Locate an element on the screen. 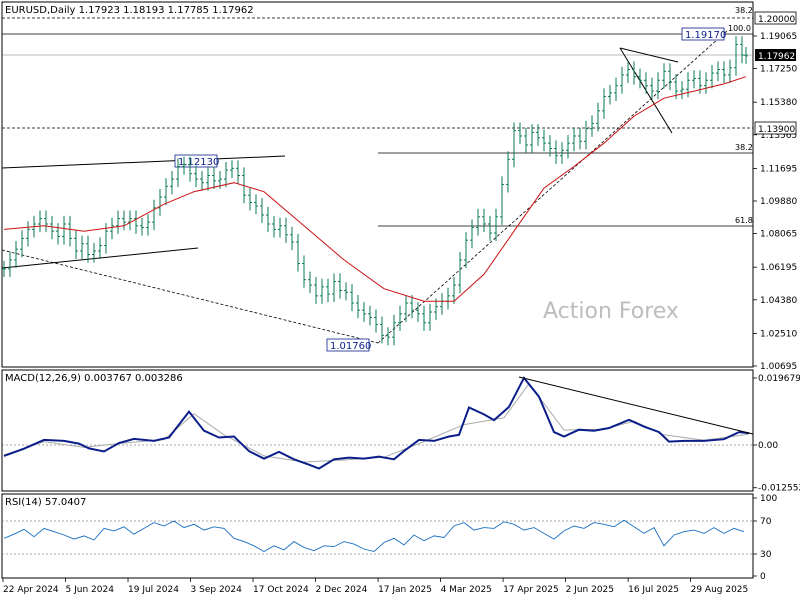 The height and width of the screenshot is (604, 800). x-tick-label: 2 Dec 2024 is located at coordinates (342, 590).